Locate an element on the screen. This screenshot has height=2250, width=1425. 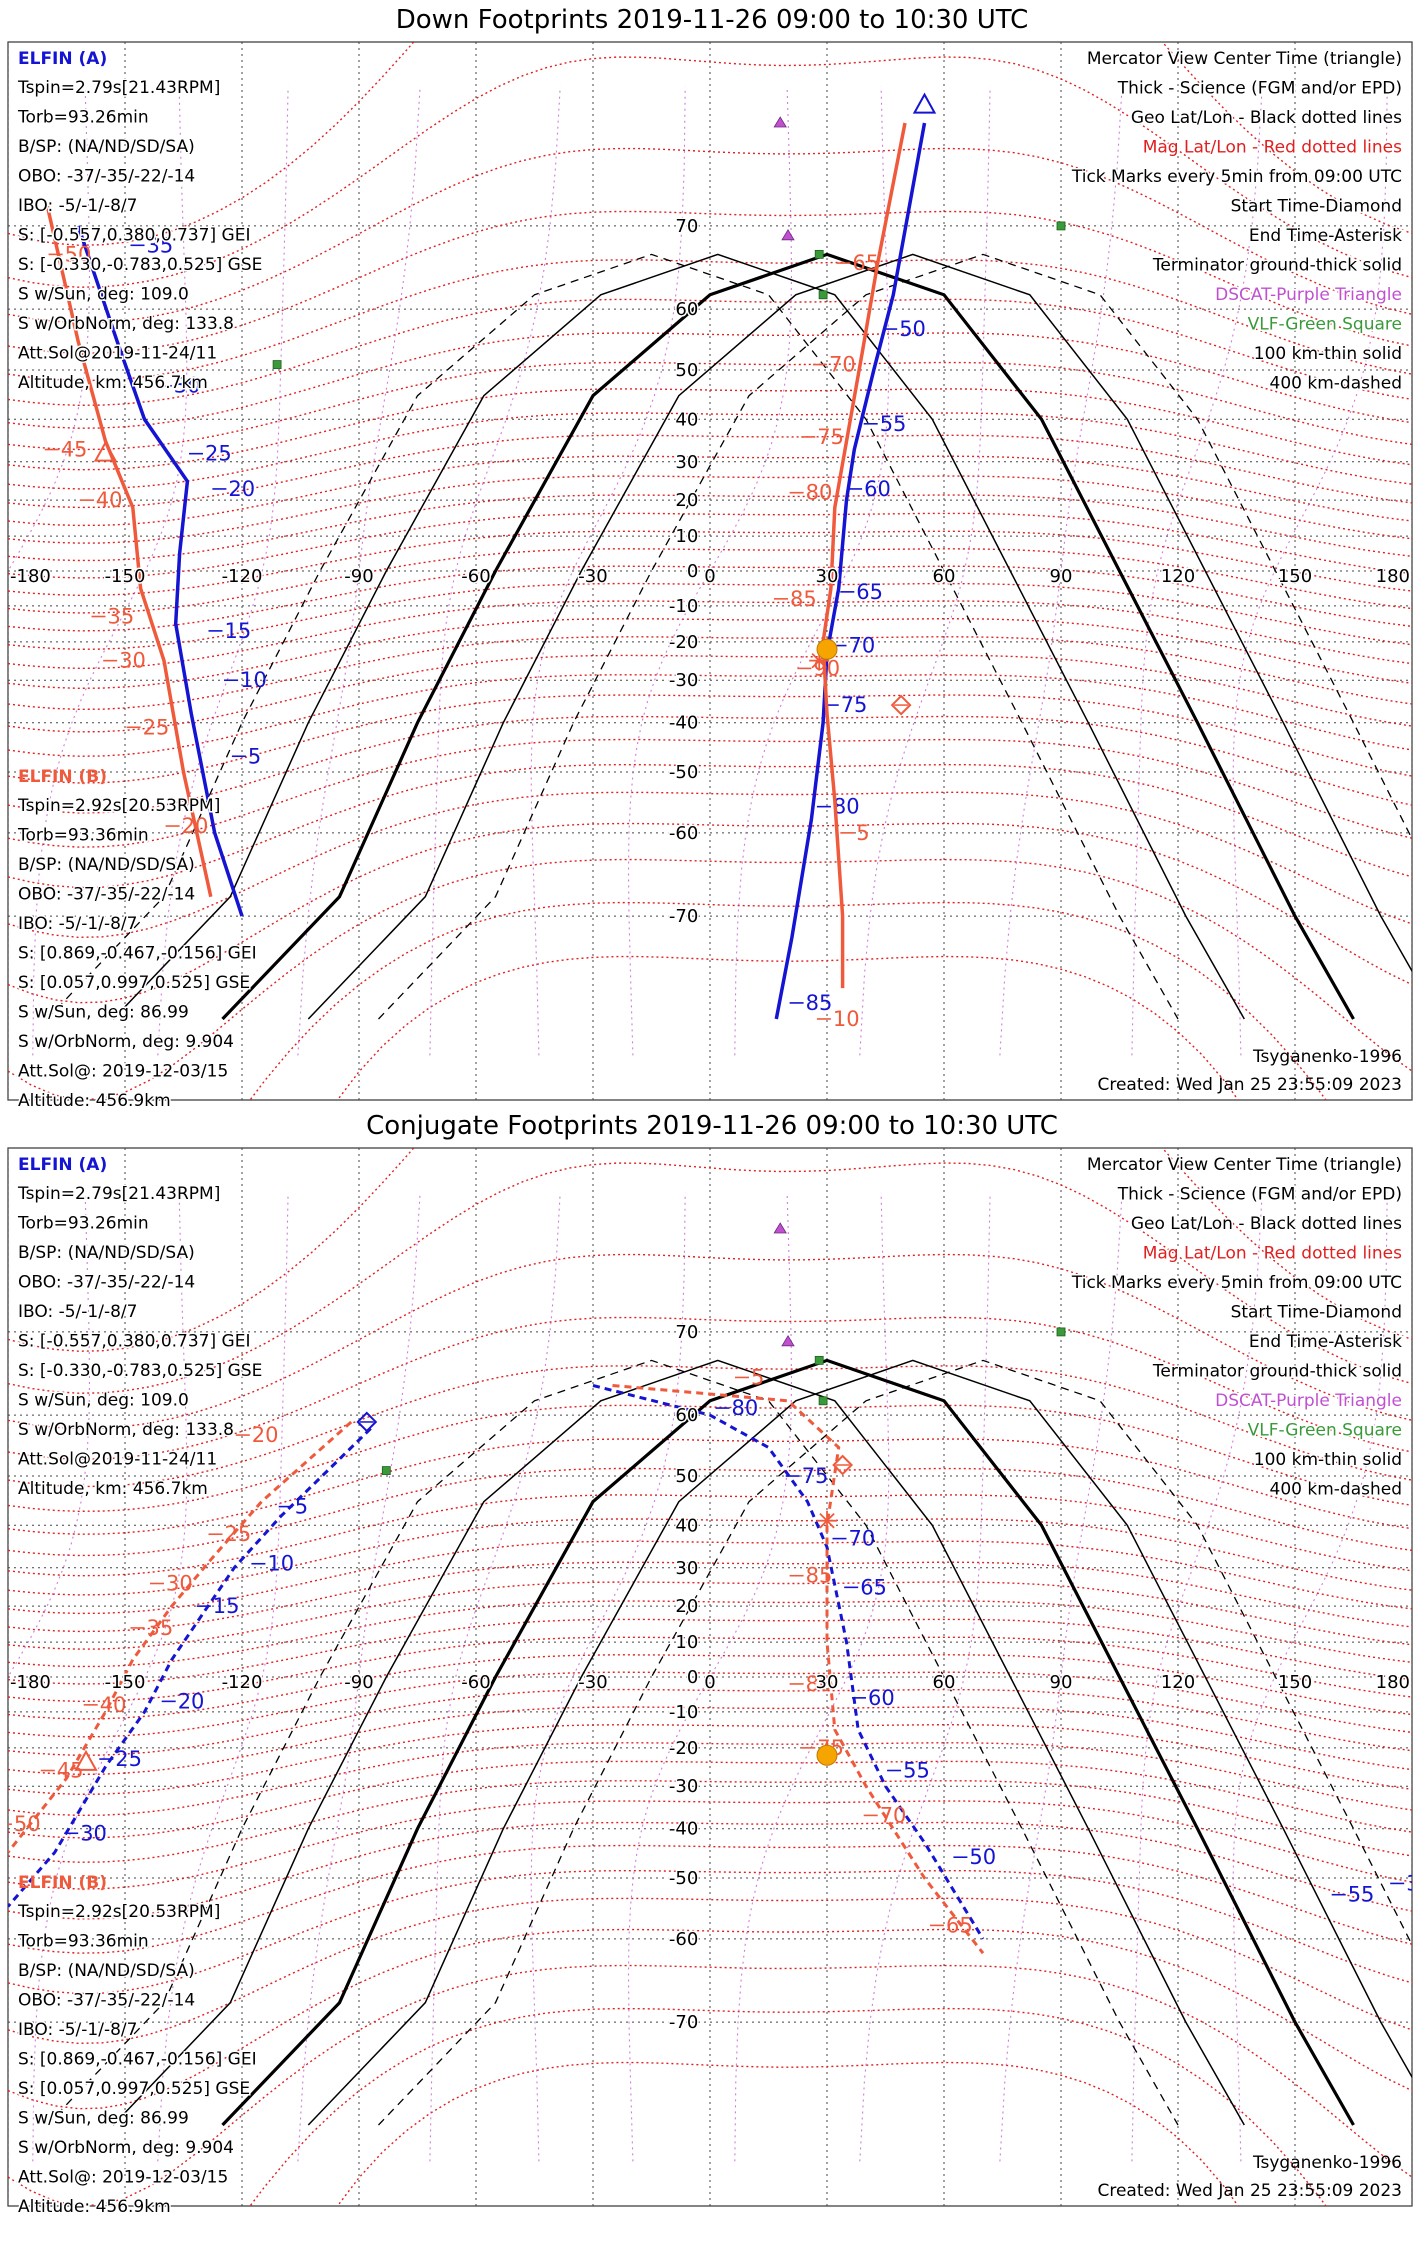
track-tick-label: 5 is located at coordinates (301, 1507).